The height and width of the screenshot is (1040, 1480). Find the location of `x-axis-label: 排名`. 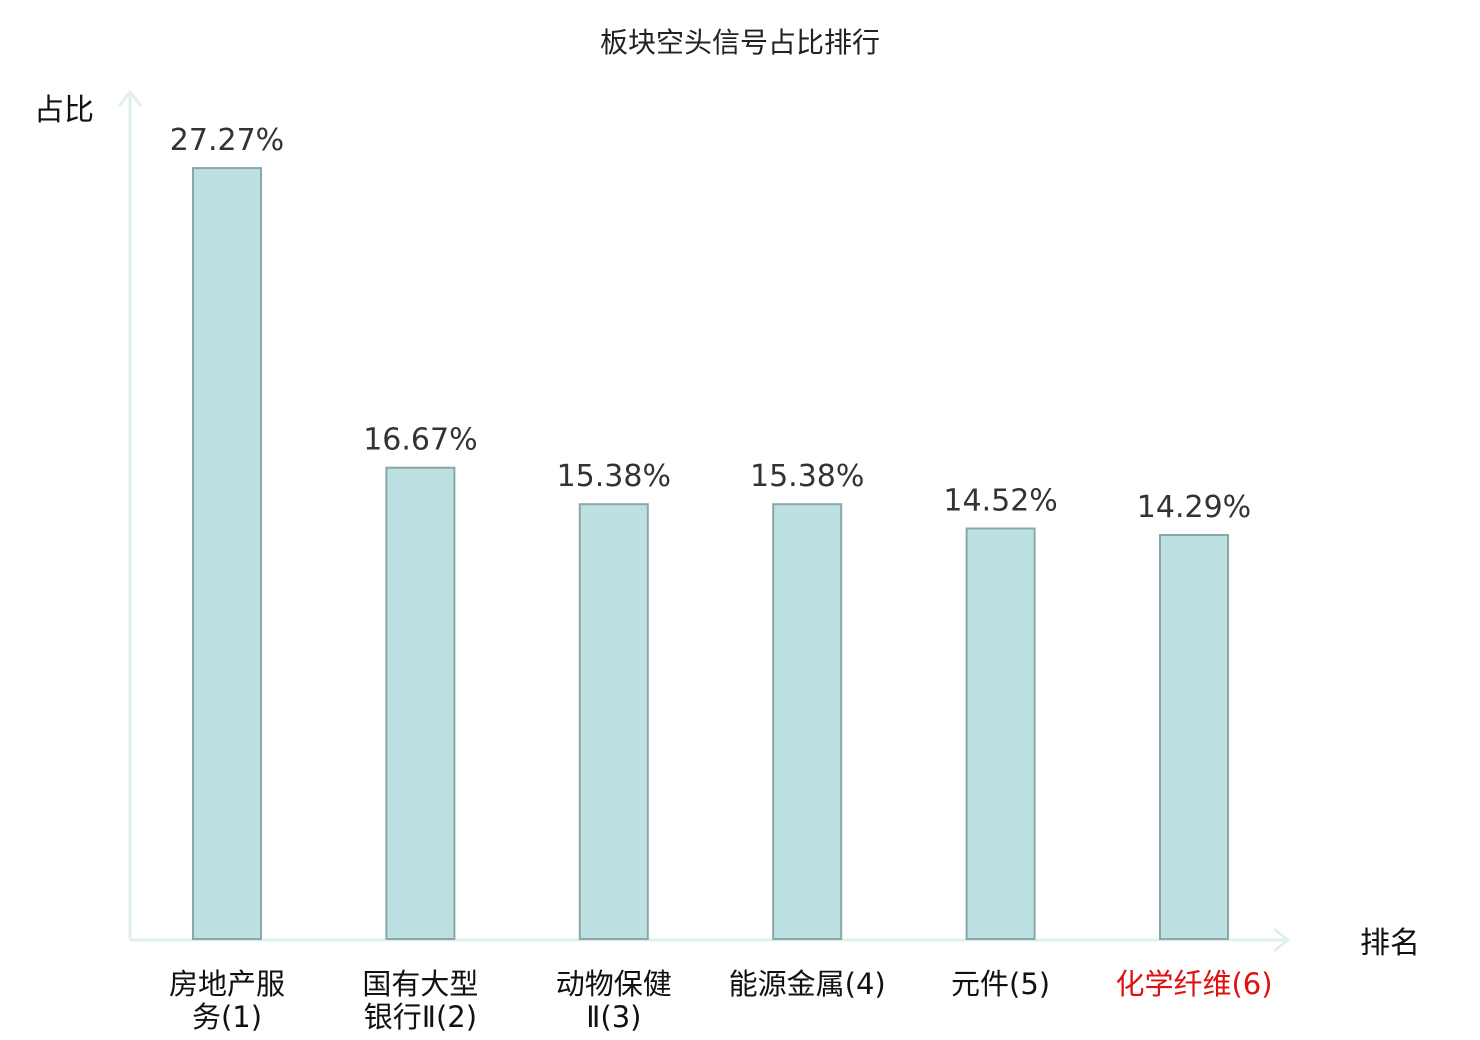

x-axis-label: 排名 is located at coordinates (1390, 943).